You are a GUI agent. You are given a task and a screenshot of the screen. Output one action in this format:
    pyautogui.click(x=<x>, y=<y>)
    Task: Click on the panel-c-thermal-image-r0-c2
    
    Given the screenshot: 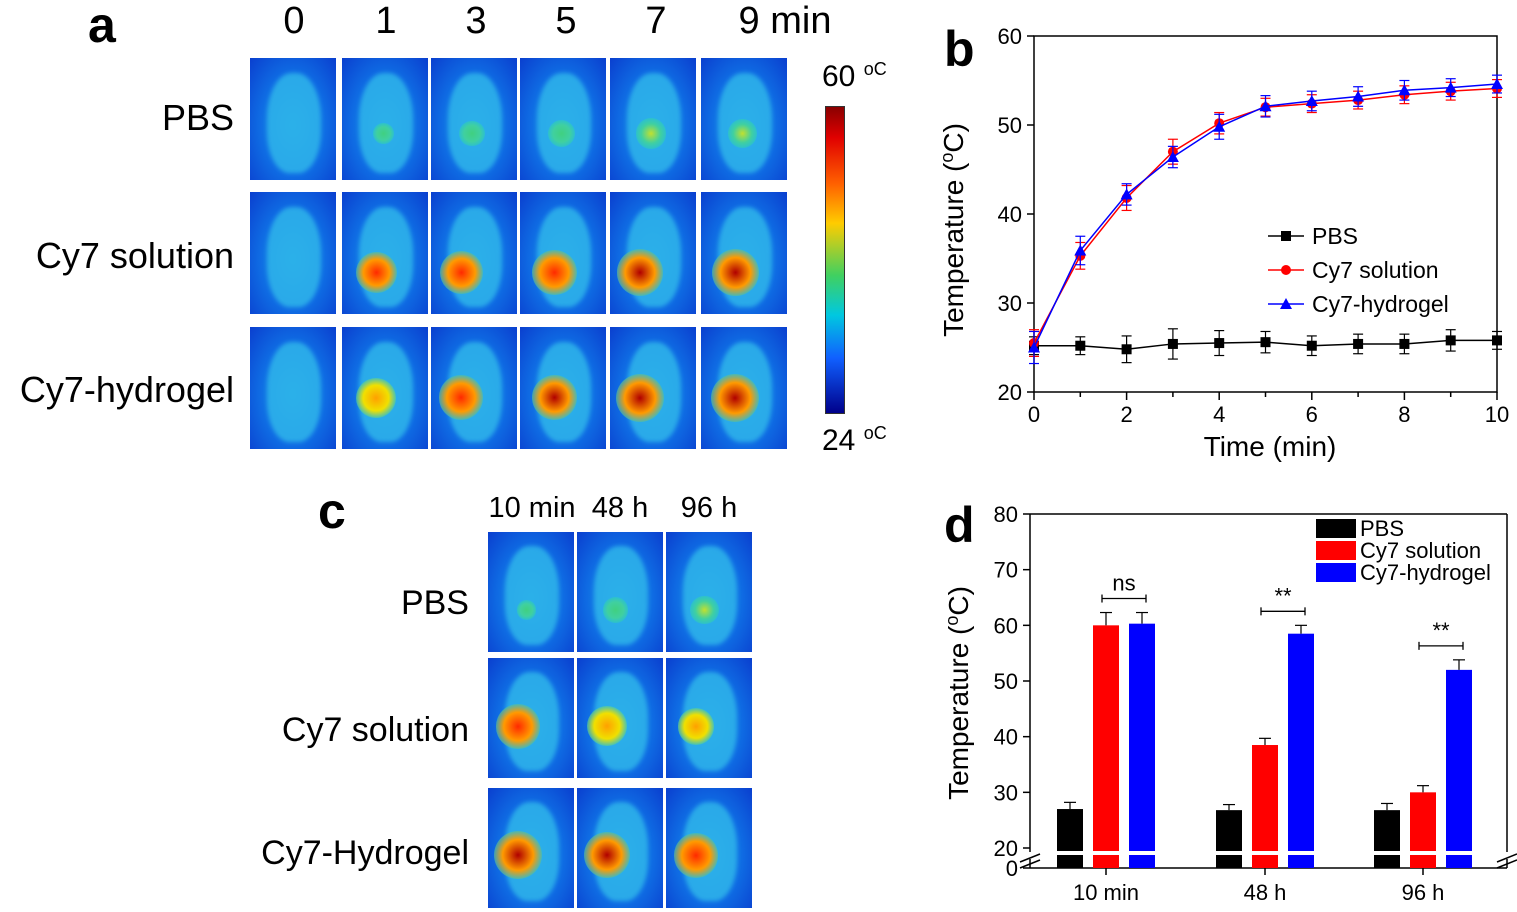 What is the action you would take?
    pyautogui.click(x=709, y=592)
    